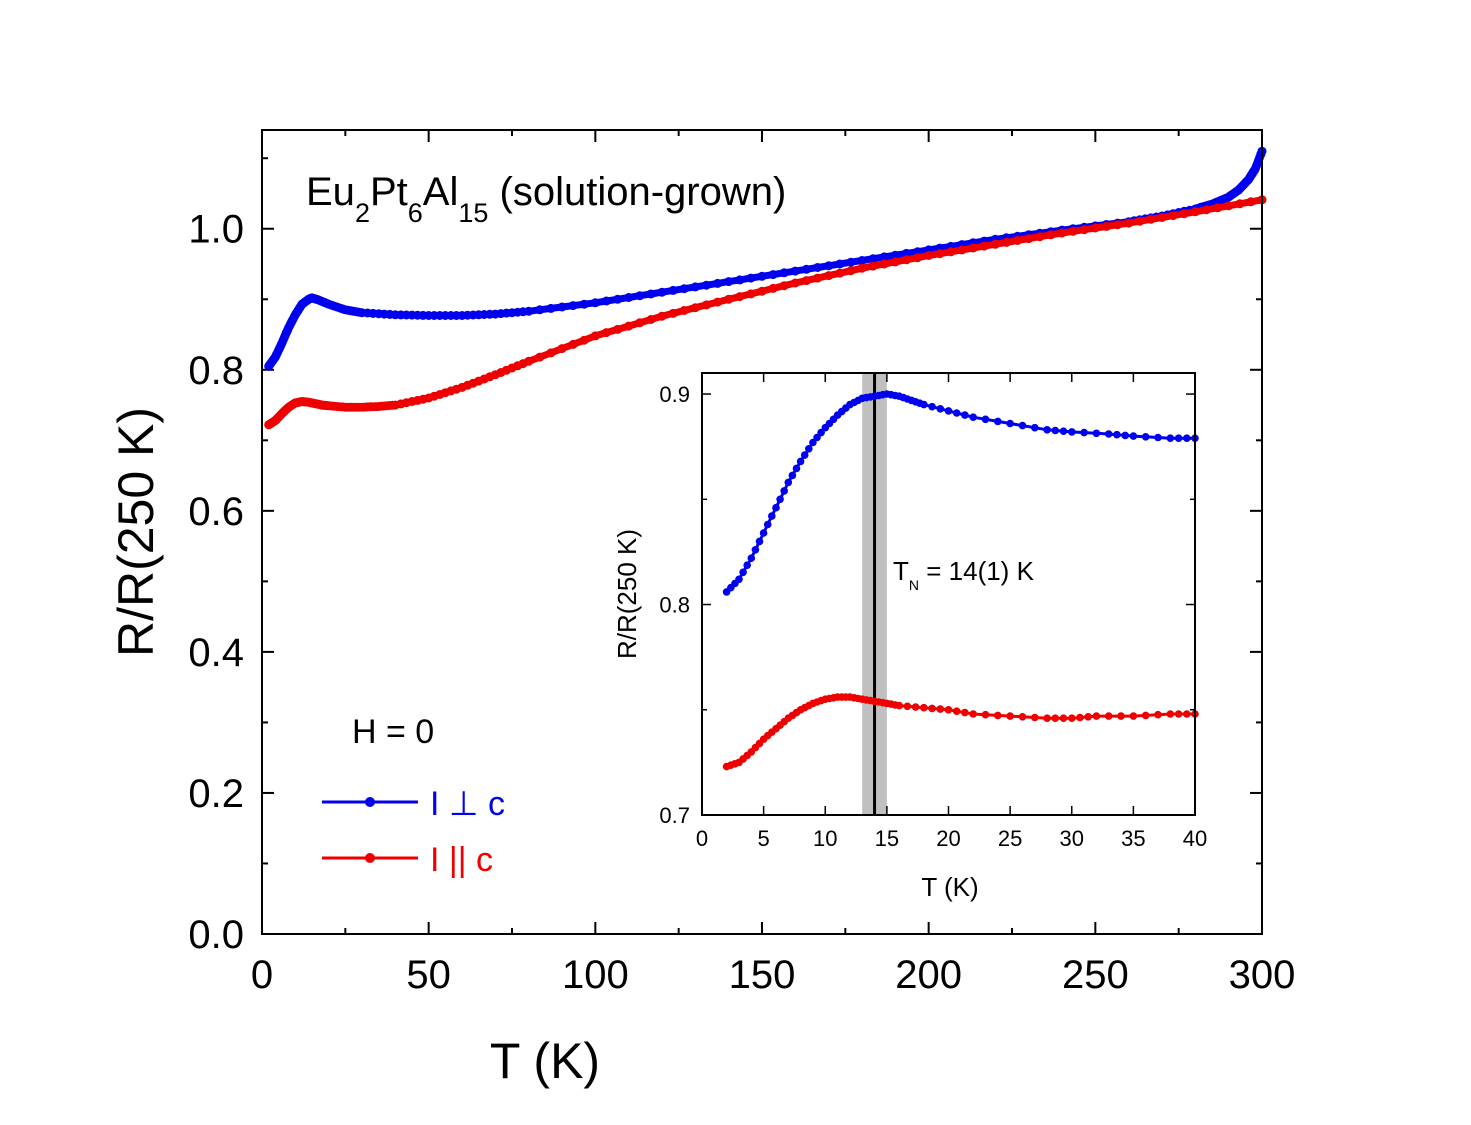 This screenshot has width=1471, height=1125. I want to click on main-y-tick-label: 1.0, so click(216, 230).